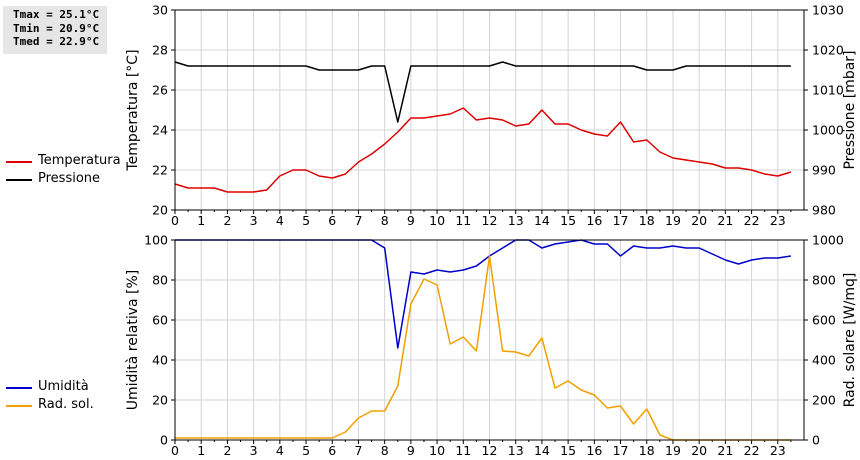 Image resolution: width=860 pixels, height=460 pixels. Describe the element at coordinates (824, 400) in the screenshot. I see `humid-y2tick-label: 200` at that location.